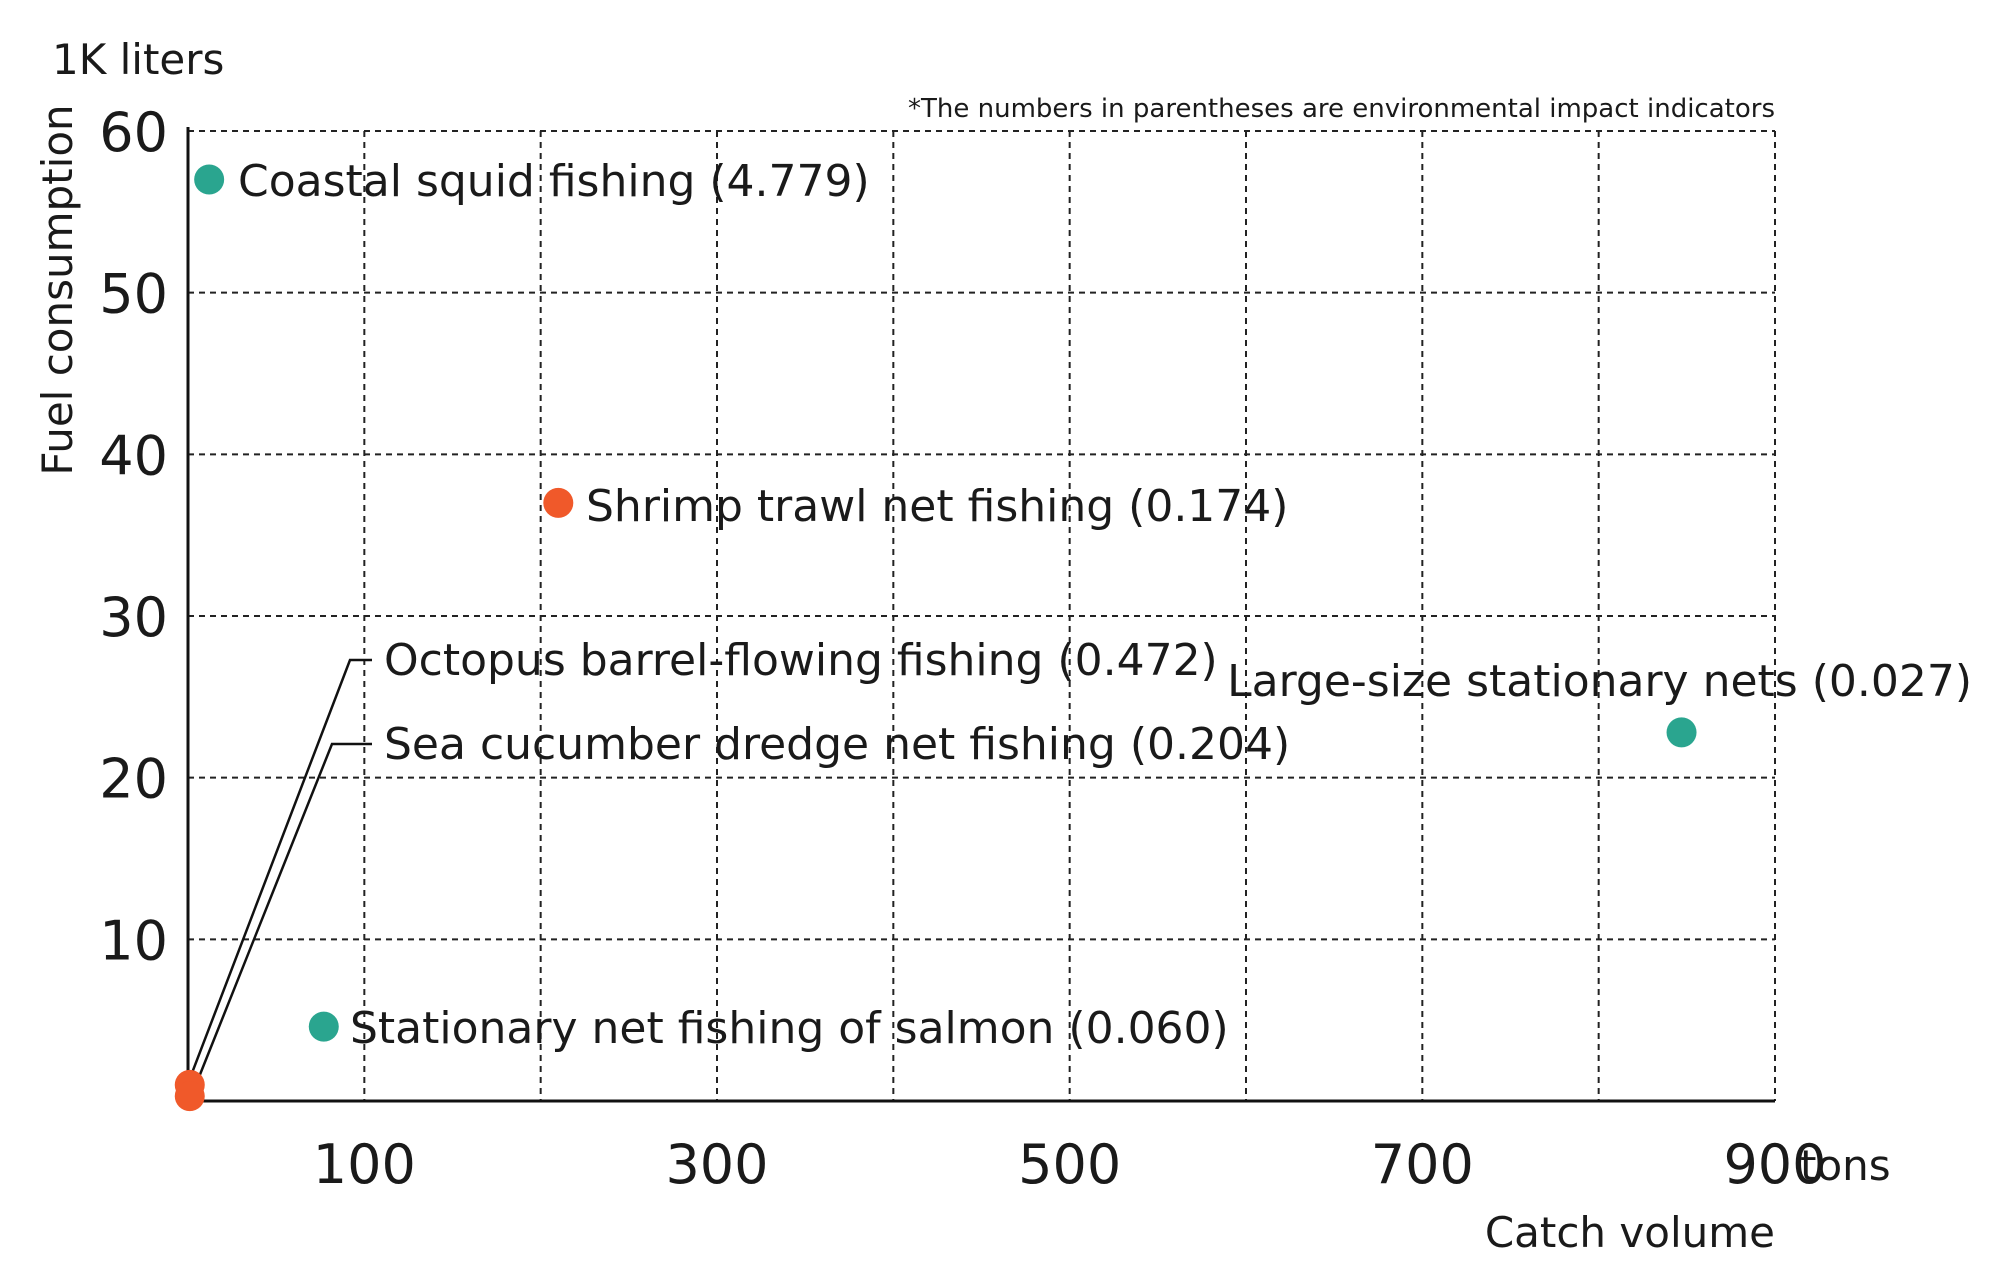 This screenshot has width=2000, height=1287. Describe the element at coordinates (1845, 1165) in the screenshot. I see `x-axis-unit: tons` at that location.